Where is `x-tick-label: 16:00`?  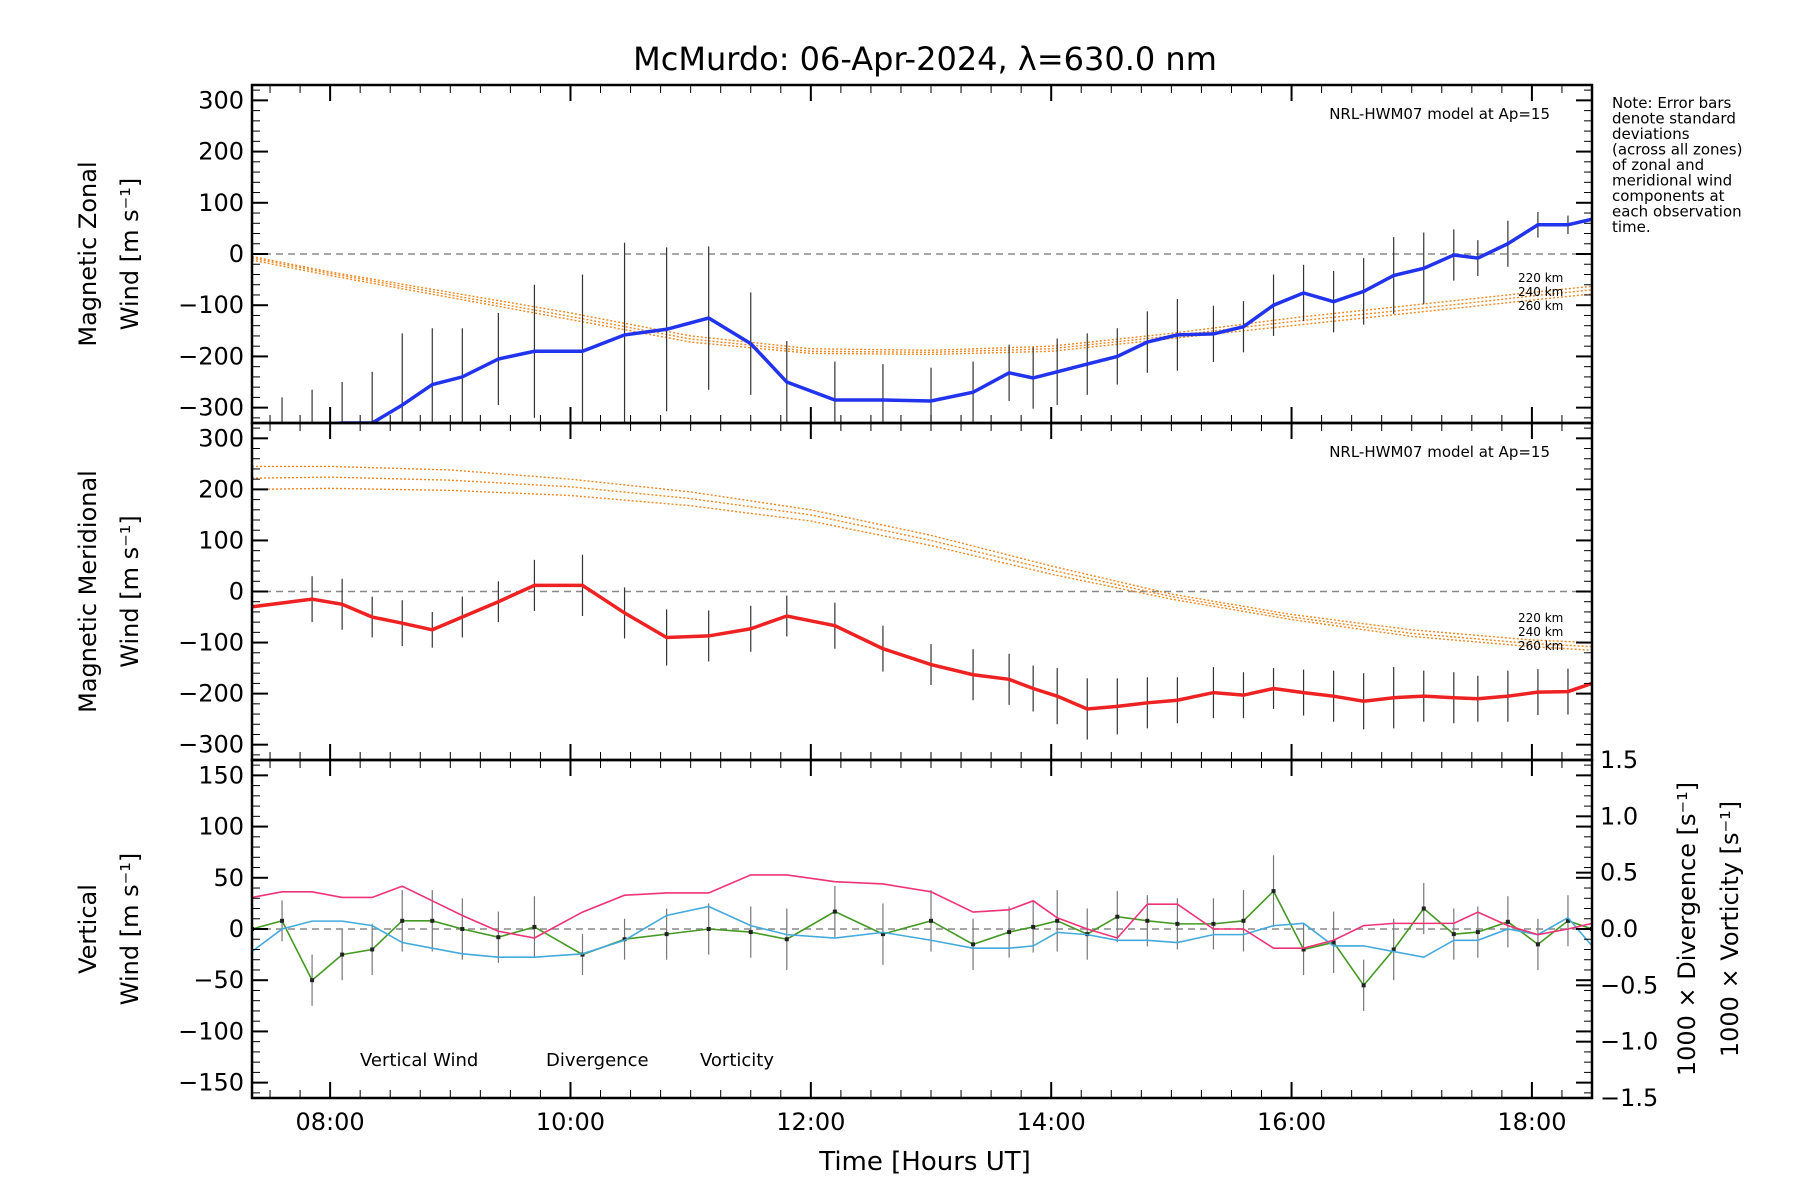
x-tick-label: 16:00 is located at coordinates (1291, 1122).